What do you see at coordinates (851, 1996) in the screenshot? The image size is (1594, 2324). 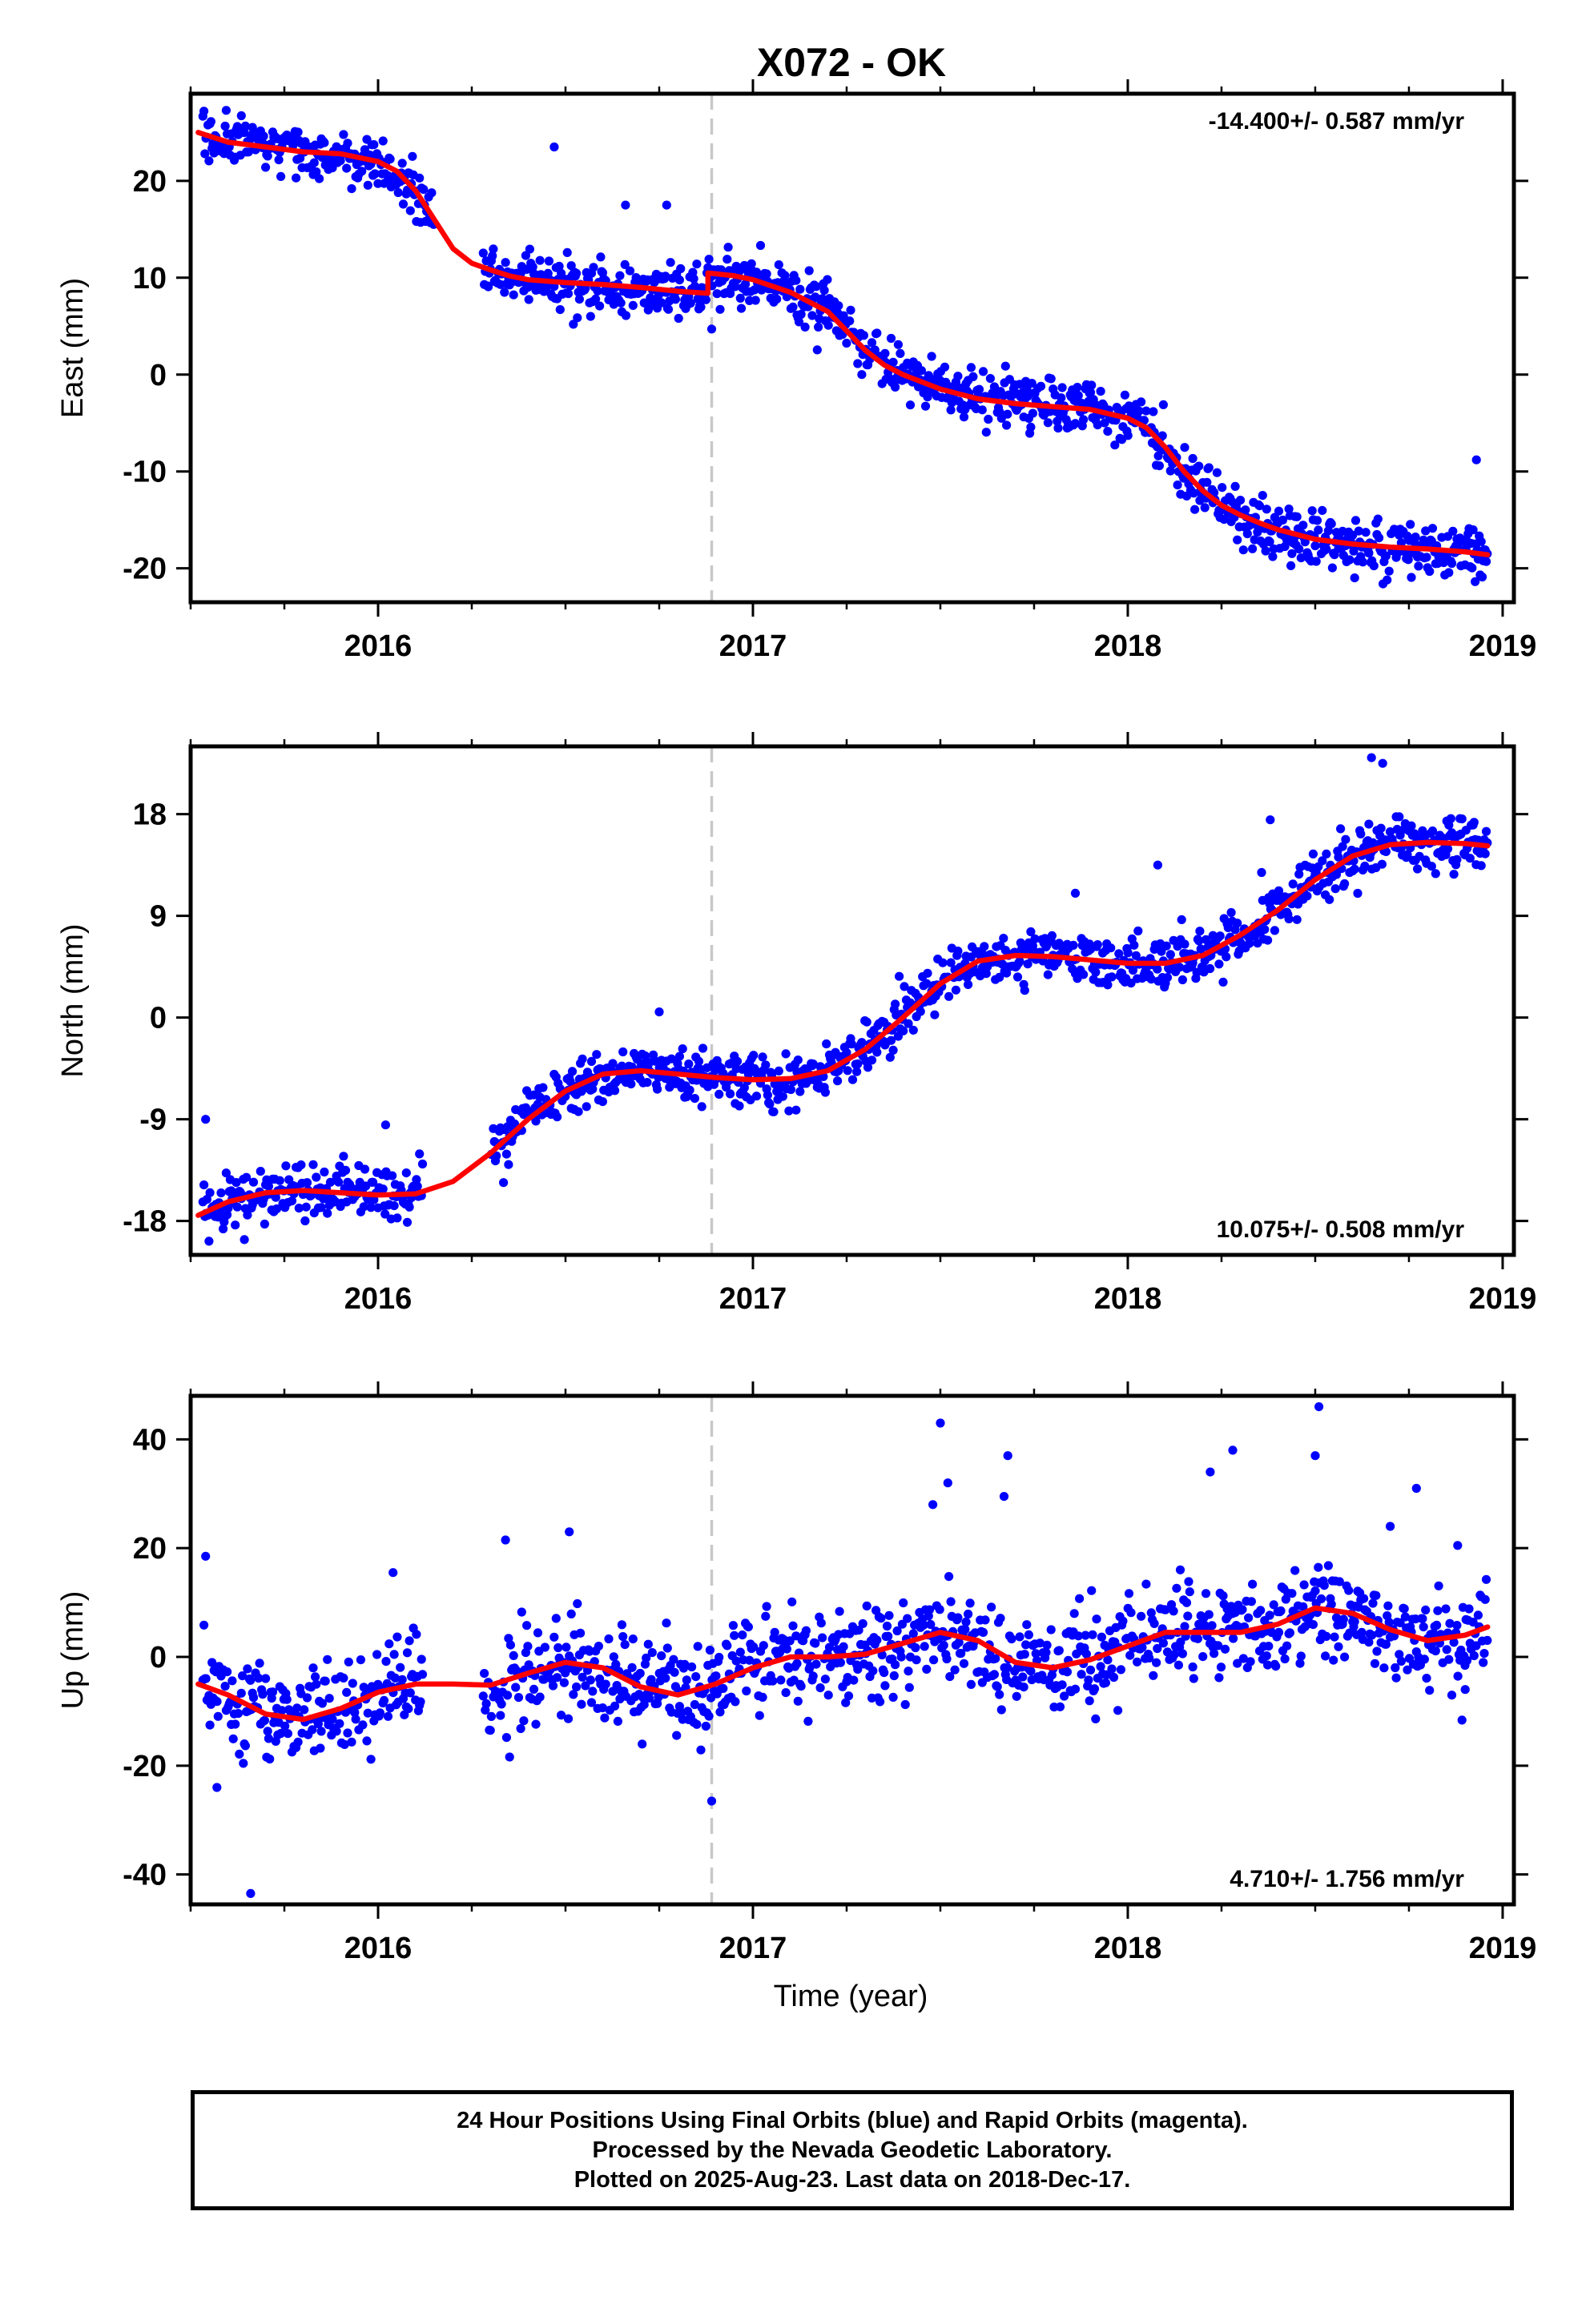 I see `x-axis-title: Time (year)` at bounding box center [851, 1996].